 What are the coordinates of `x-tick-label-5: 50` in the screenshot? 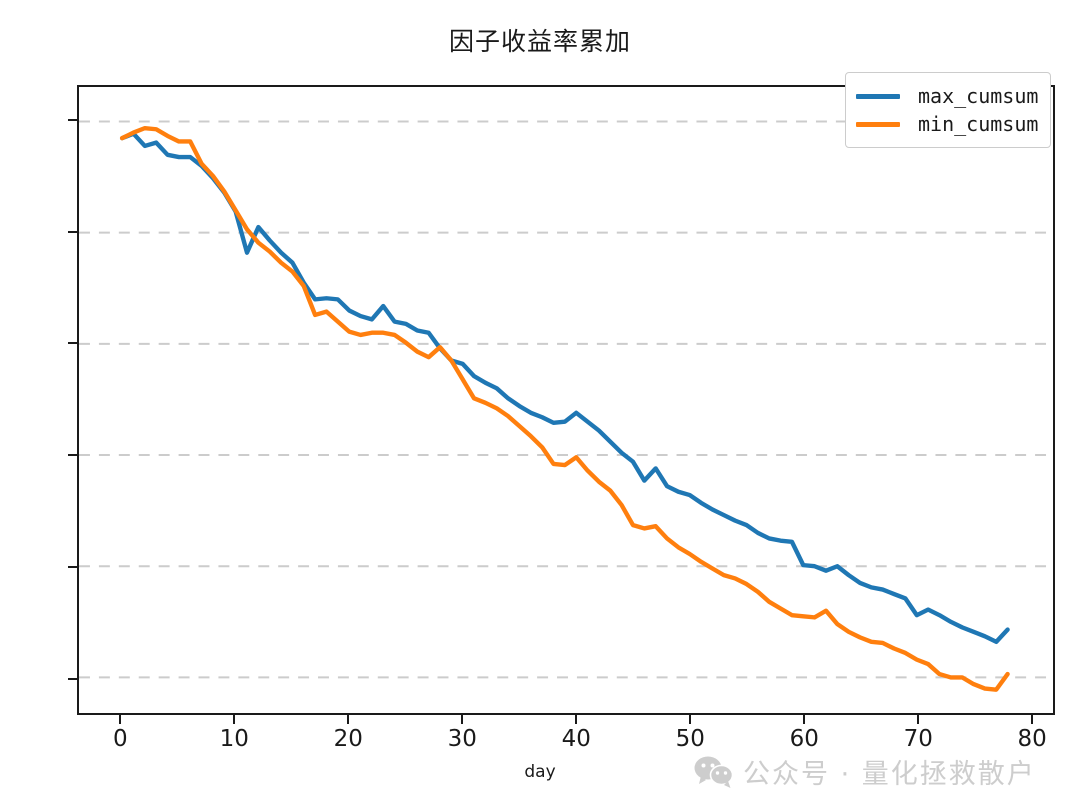 It's located at (690, 739).